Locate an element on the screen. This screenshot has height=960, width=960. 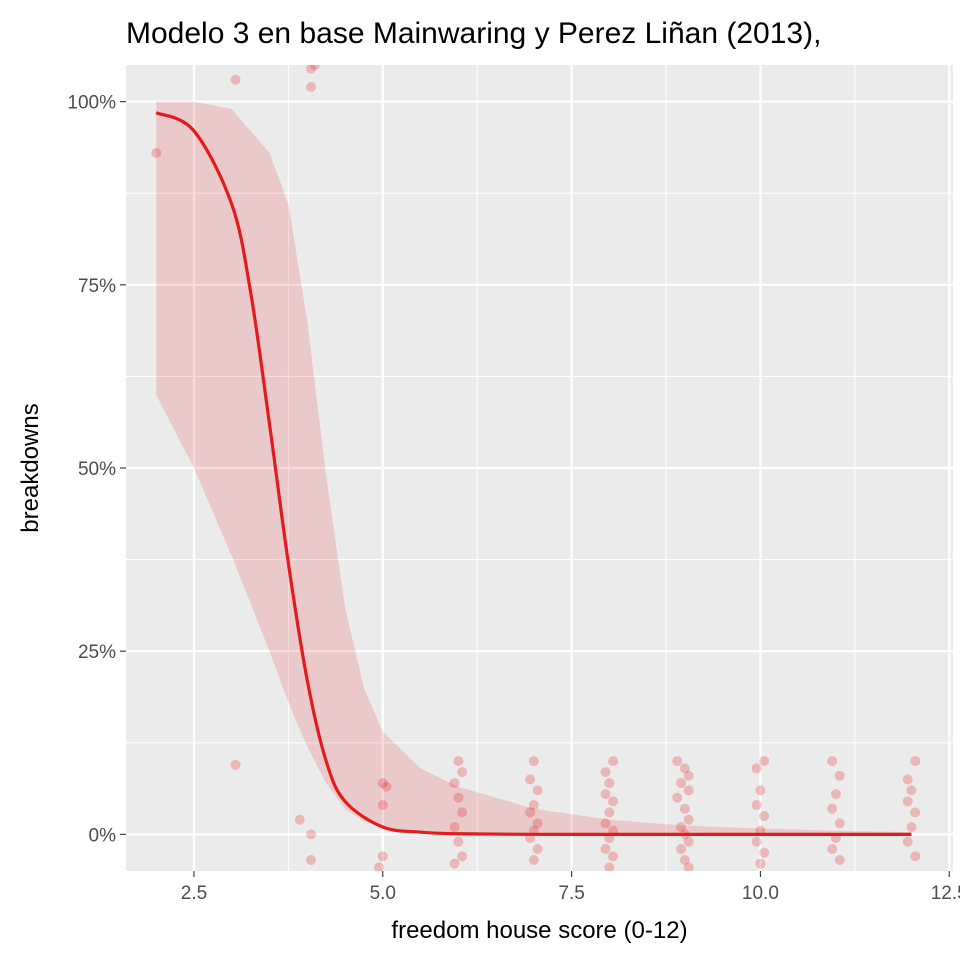
x-tick-label: 2.5 is located at coordinates (194, 893).